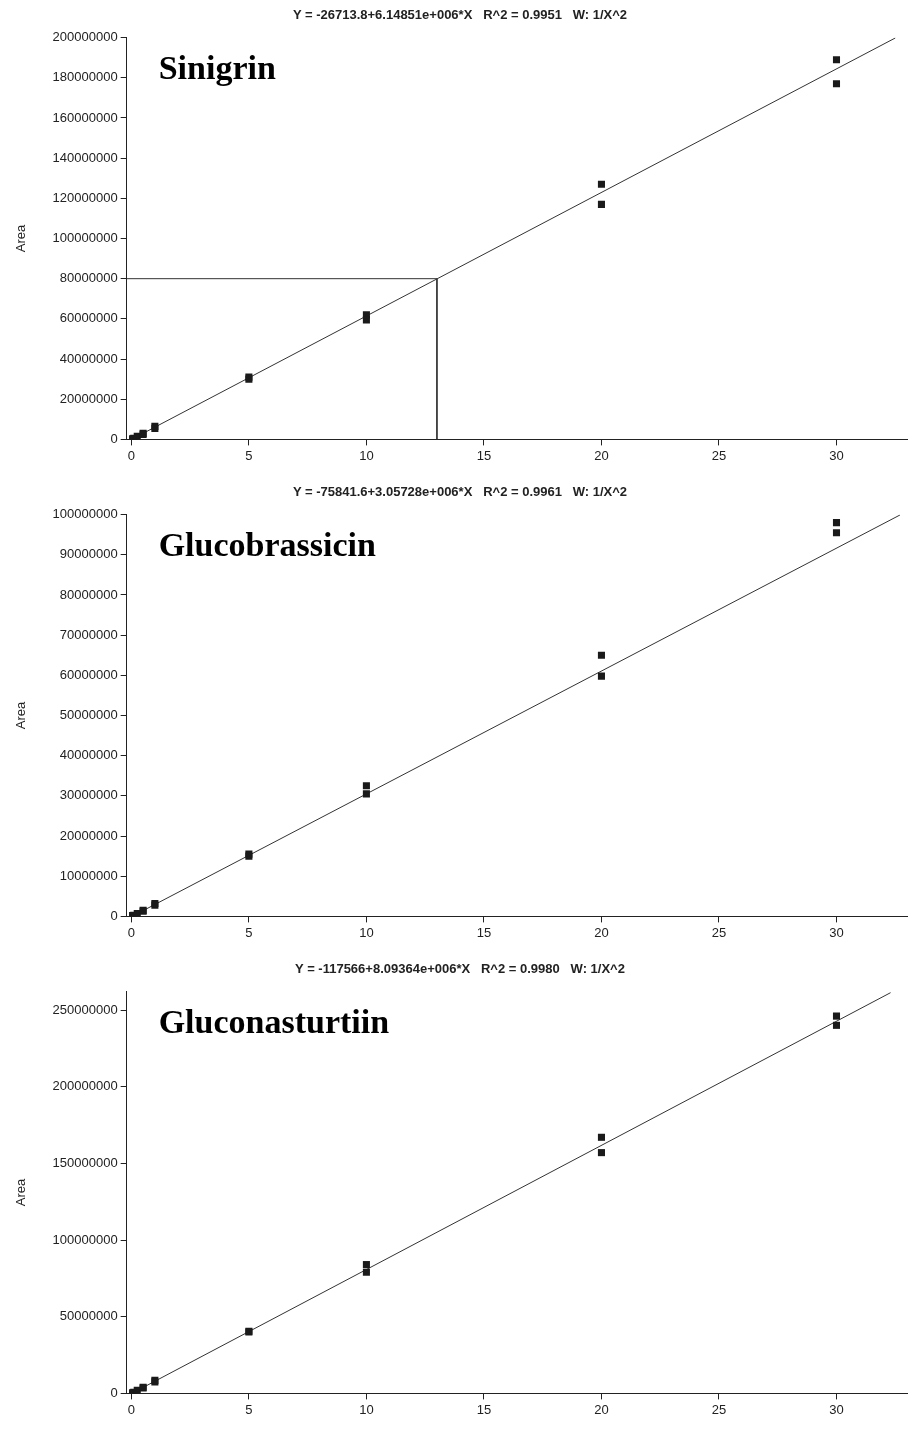 This screenshot has height=1433, width=912. Describe the element at coordinates (85, 1162) in the screenshot. I see `y-tick-label: 150000000` at that location.